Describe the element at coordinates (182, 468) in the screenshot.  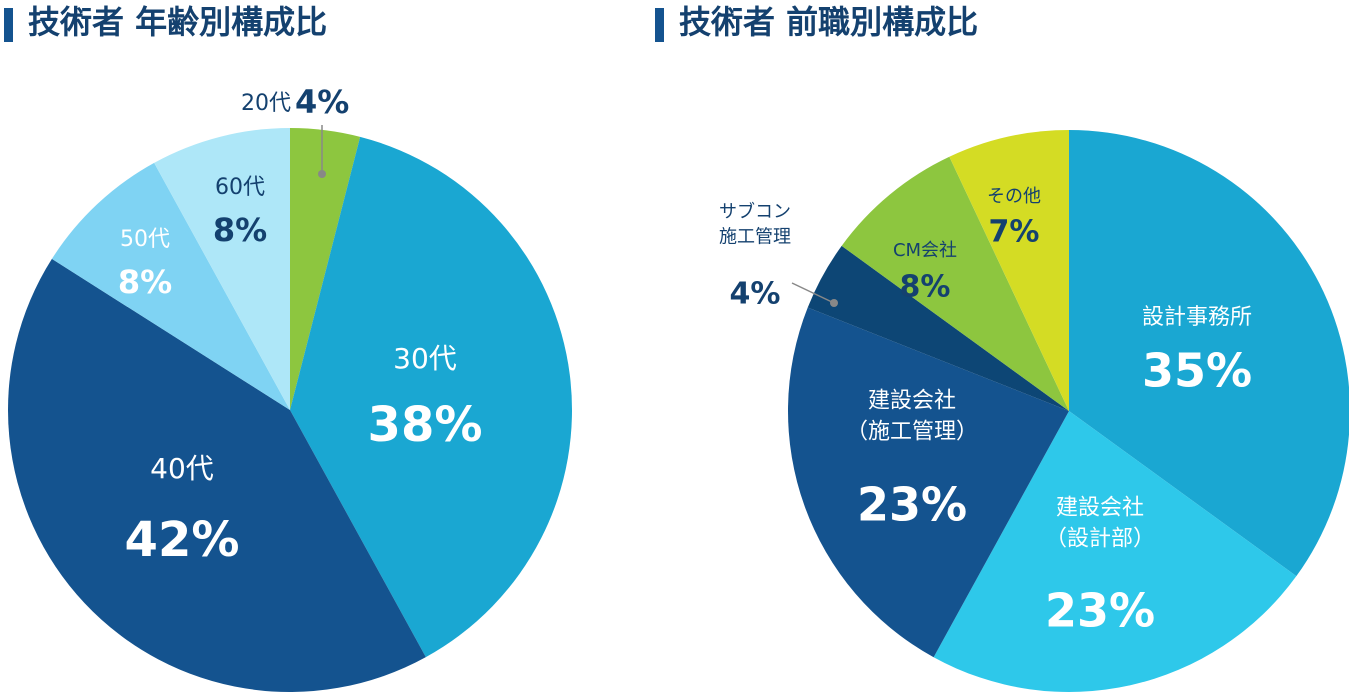
I see `slice-label: 40代` at that location.